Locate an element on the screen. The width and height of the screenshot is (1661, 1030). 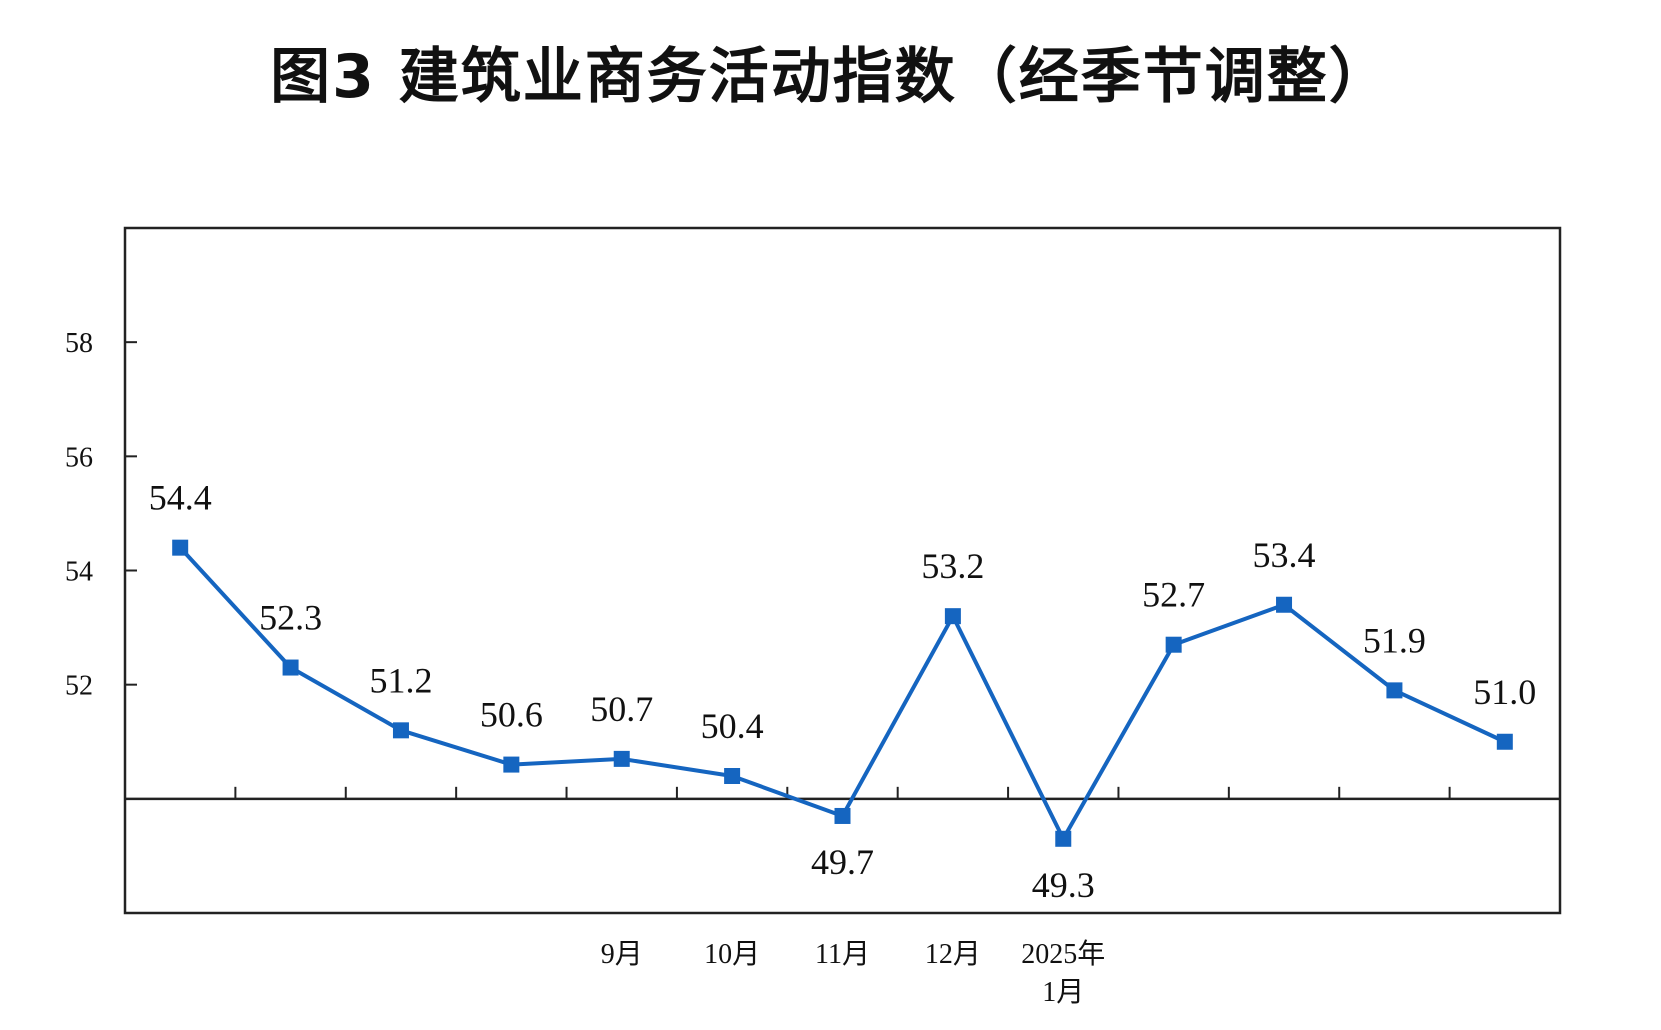
y-tick-label: 54 is located at coordinates (79, 572).